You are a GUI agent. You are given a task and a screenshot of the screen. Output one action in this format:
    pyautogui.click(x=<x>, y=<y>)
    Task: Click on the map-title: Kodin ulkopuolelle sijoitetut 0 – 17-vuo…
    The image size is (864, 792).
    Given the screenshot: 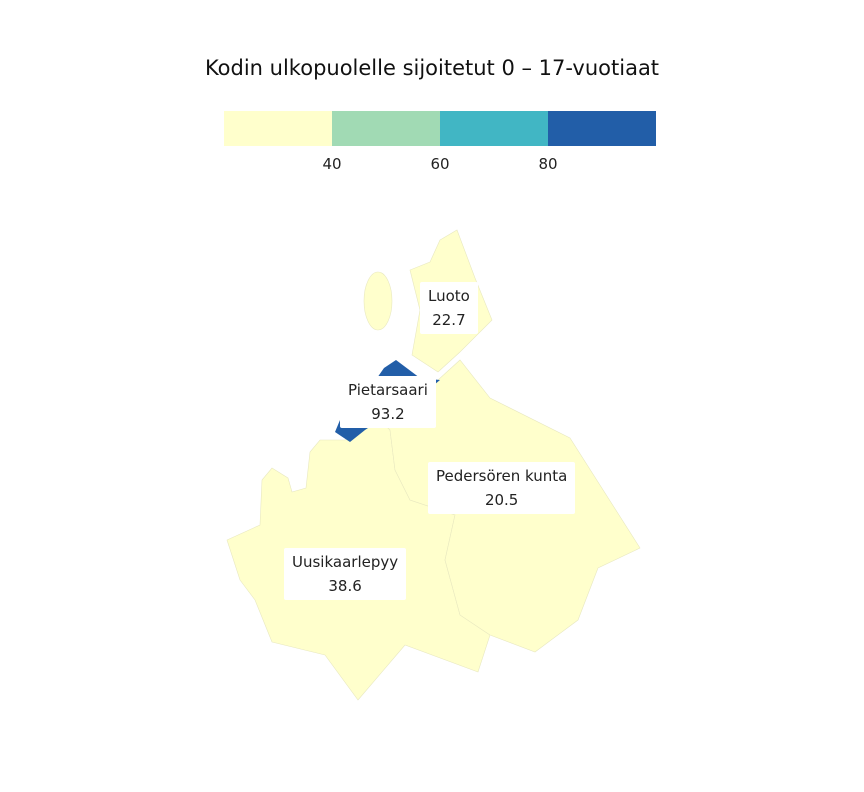 What is the action you would take?
    pyautogui.click(x=432, y=68)
    